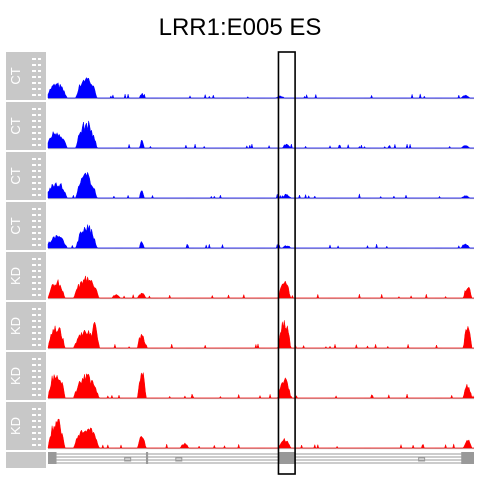  Describe the element at coordinates (179, 459) in the screenshot. I see `gene-feature` at that location.